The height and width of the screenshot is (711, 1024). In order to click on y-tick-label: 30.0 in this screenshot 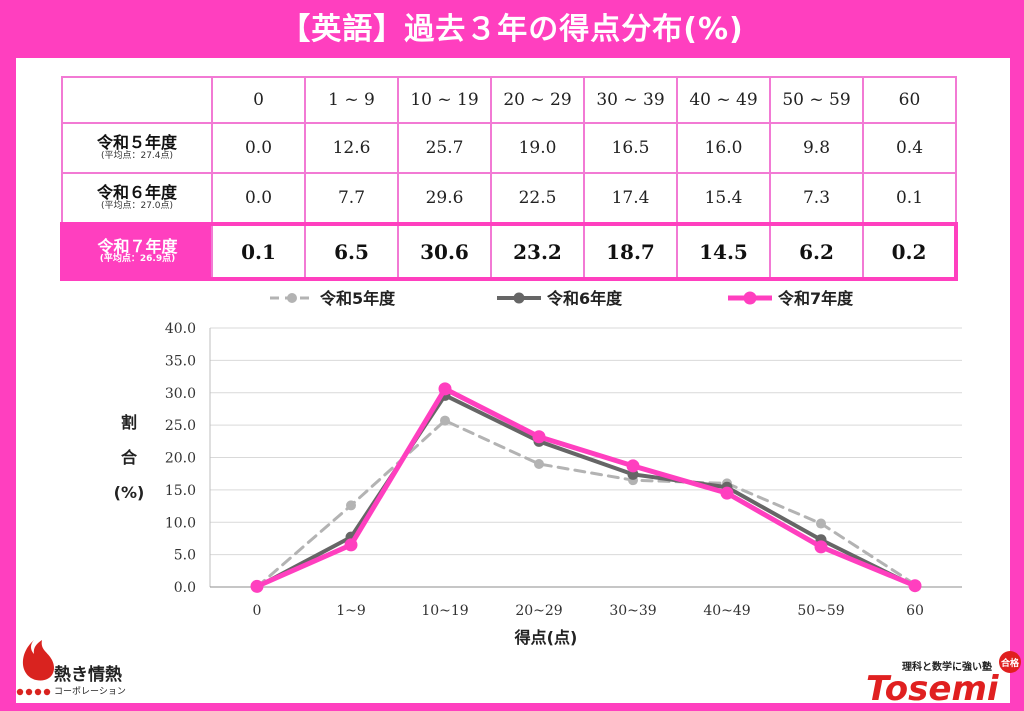, I will do `click(180, 394)`.